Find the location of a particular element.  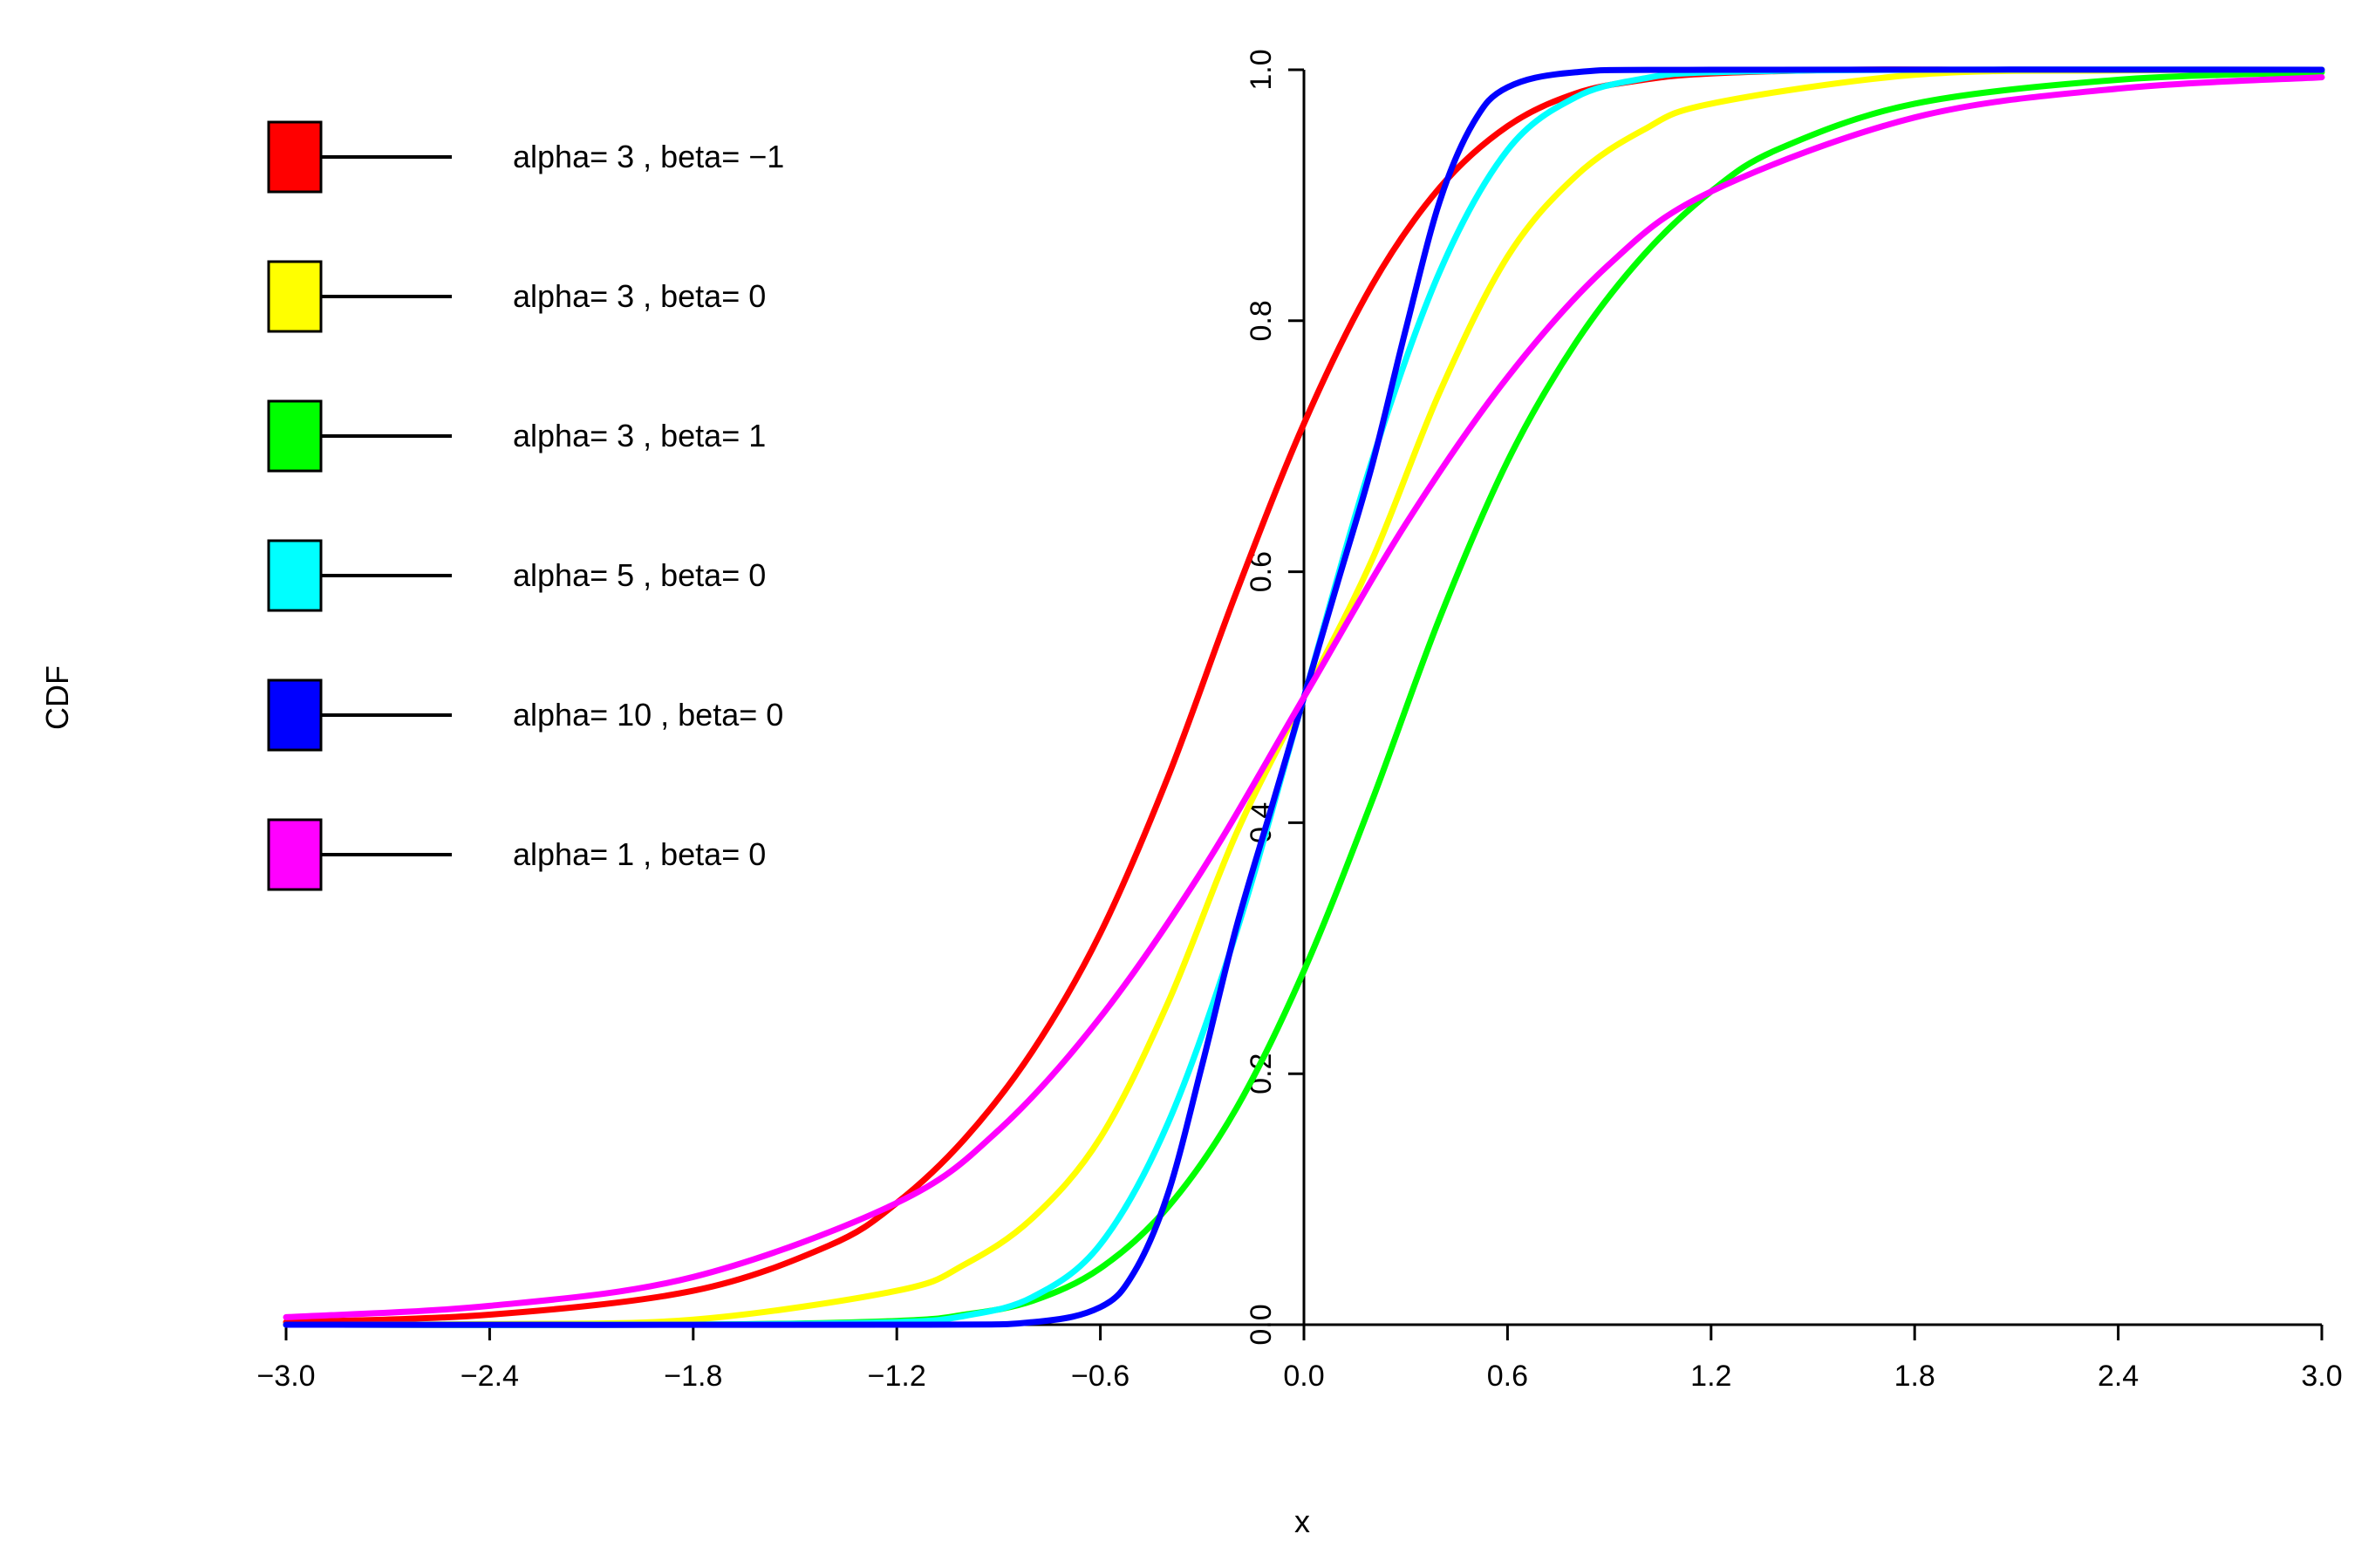

legend-label-6: alpha= 1 , beta= 0 is located at coordinates (639, 854).